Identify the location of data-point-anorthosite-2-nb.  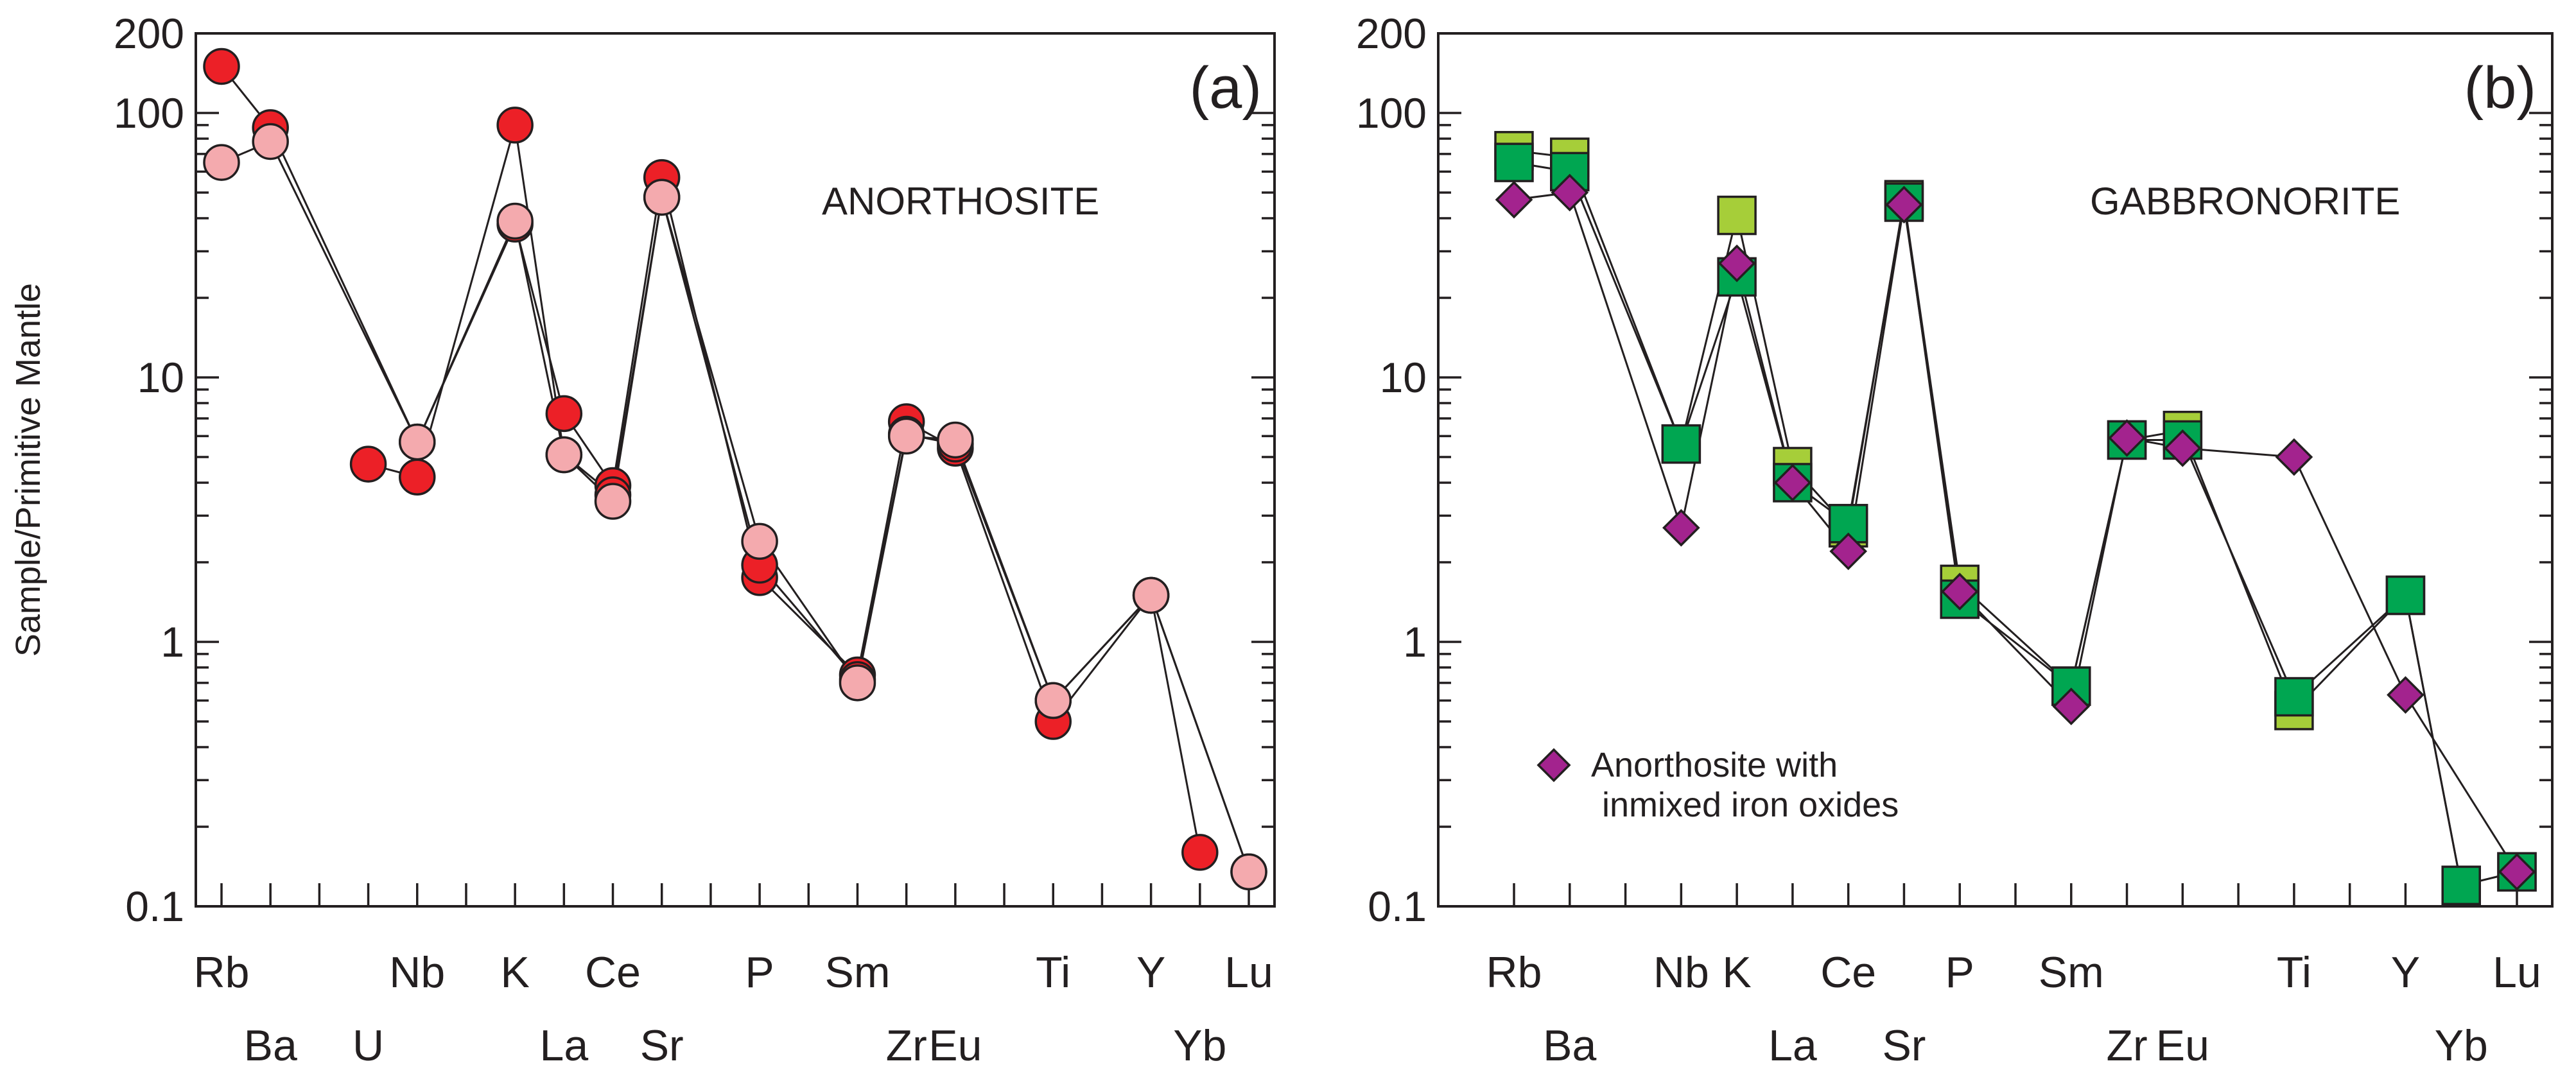
(417, 477).